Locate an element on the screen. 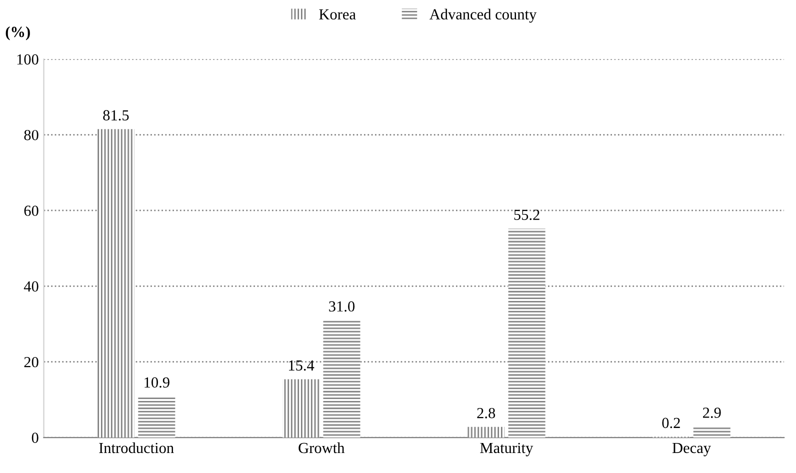 This screenshot has height=473, width=796. data-label: 31.0 is located at coordinates (342, 306).